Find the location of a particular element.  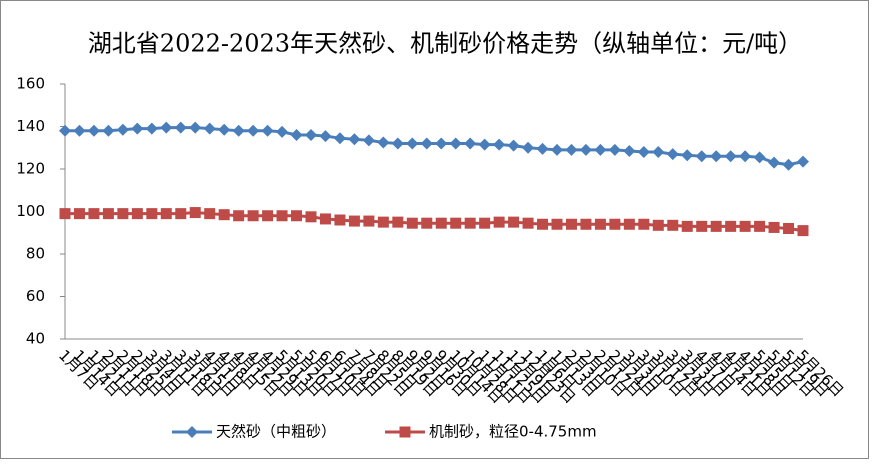

y-tick-label: 140 is located at coordinates (30, 126).